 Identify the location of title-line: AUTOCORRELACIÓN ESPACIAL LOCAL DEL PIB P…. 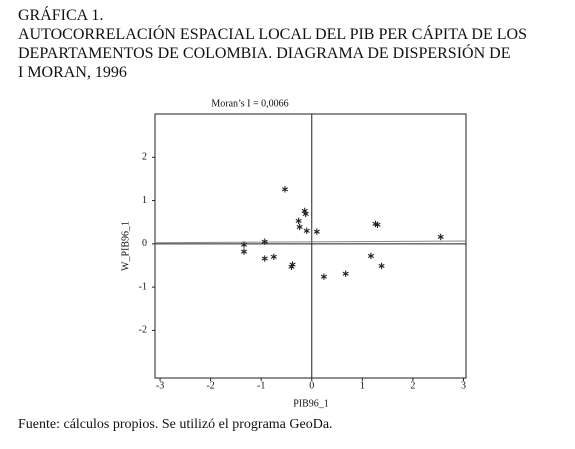
(272, 34).